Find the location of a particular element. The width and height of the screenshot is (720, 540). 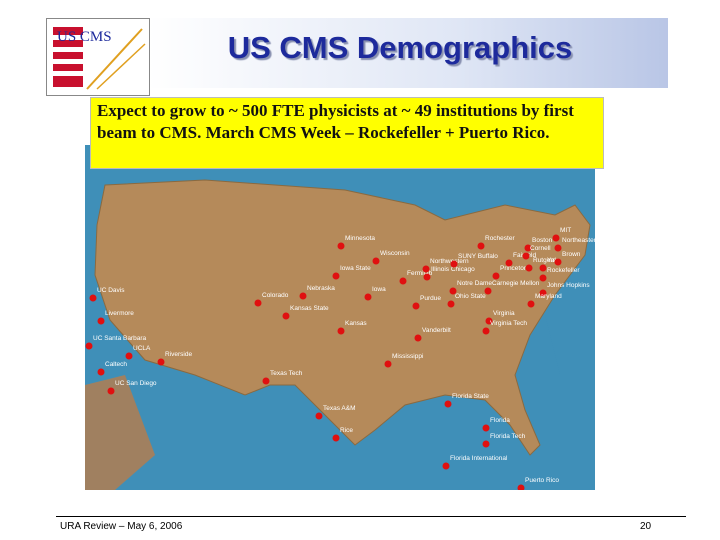

logo: US CMS is located at coordinates (98, 57).